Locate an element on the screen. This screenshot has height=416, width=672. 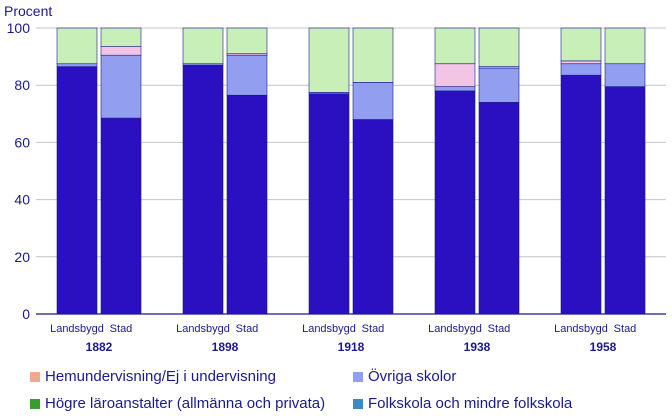
bar-segment-1938-landsbygd-s3 is located at coordinates (455, 46).